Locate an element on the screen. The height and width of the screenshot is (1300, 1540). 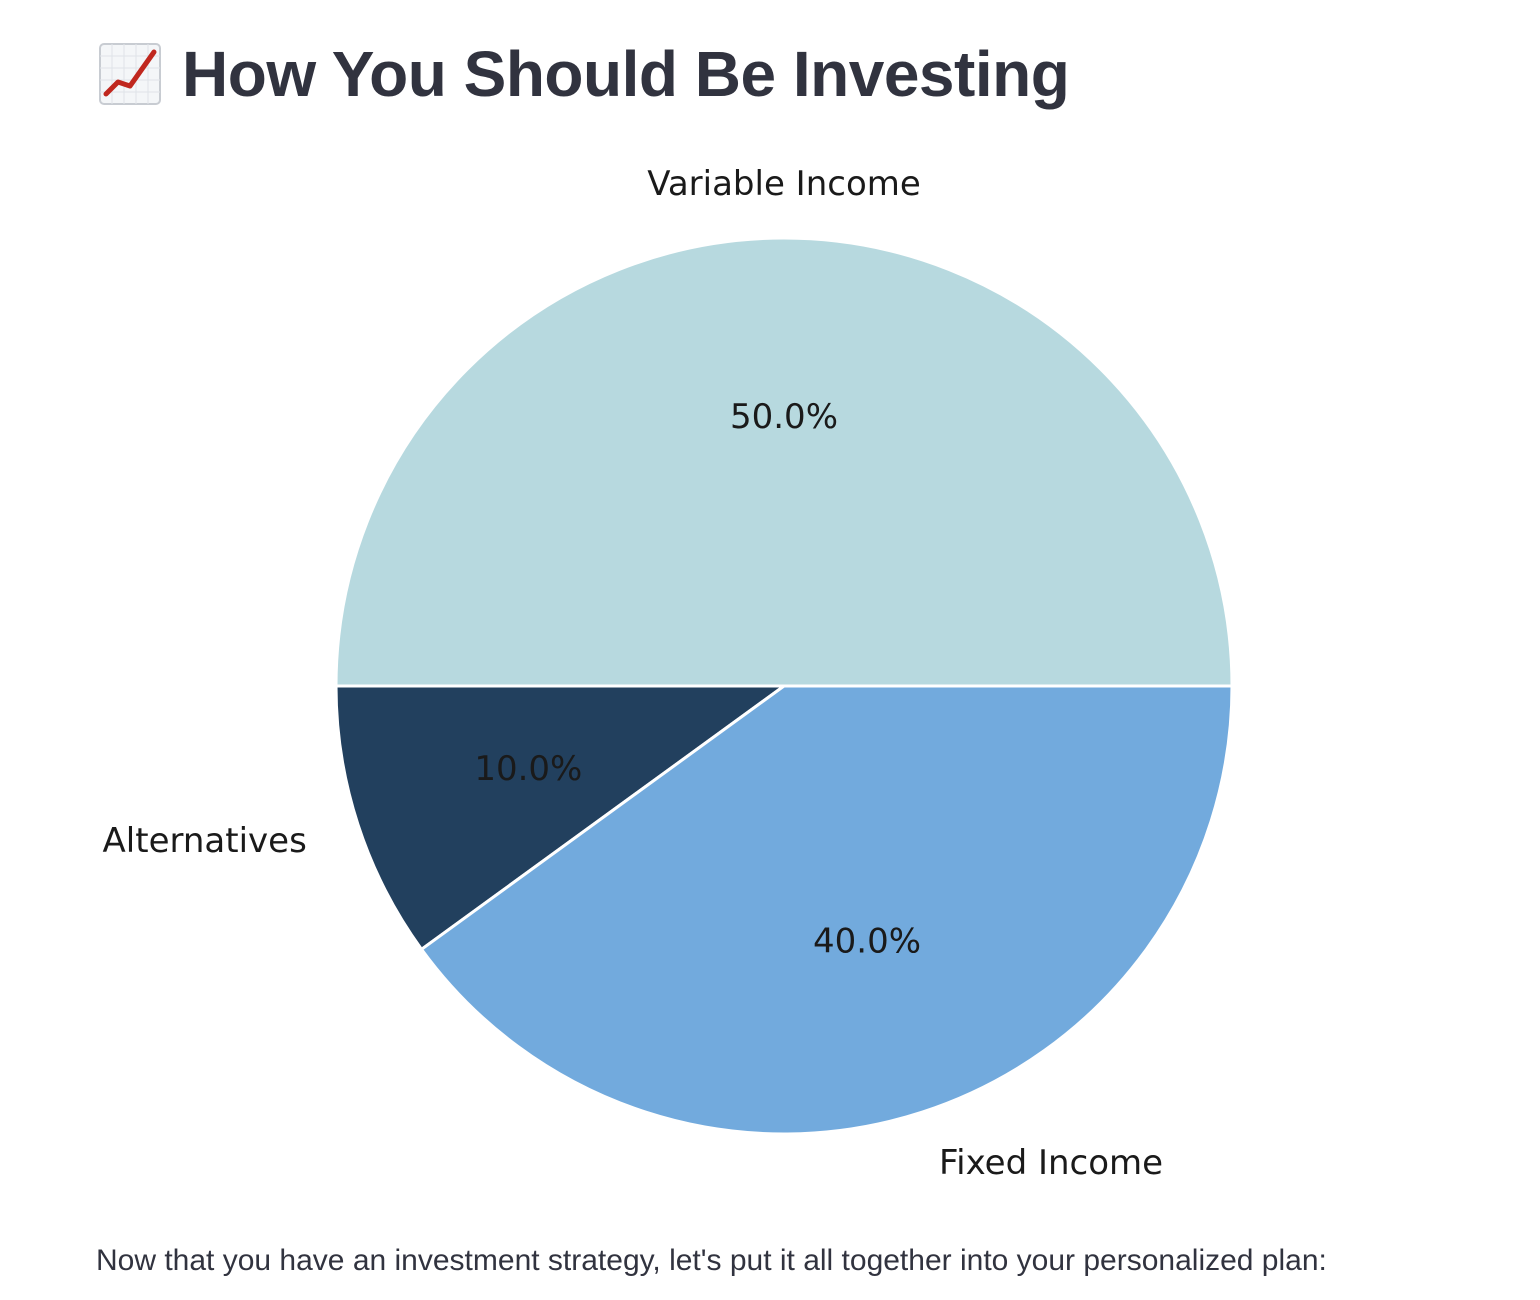
pie-percent-label-fixed-income: 40.0% is located at coordinates (867, 942).